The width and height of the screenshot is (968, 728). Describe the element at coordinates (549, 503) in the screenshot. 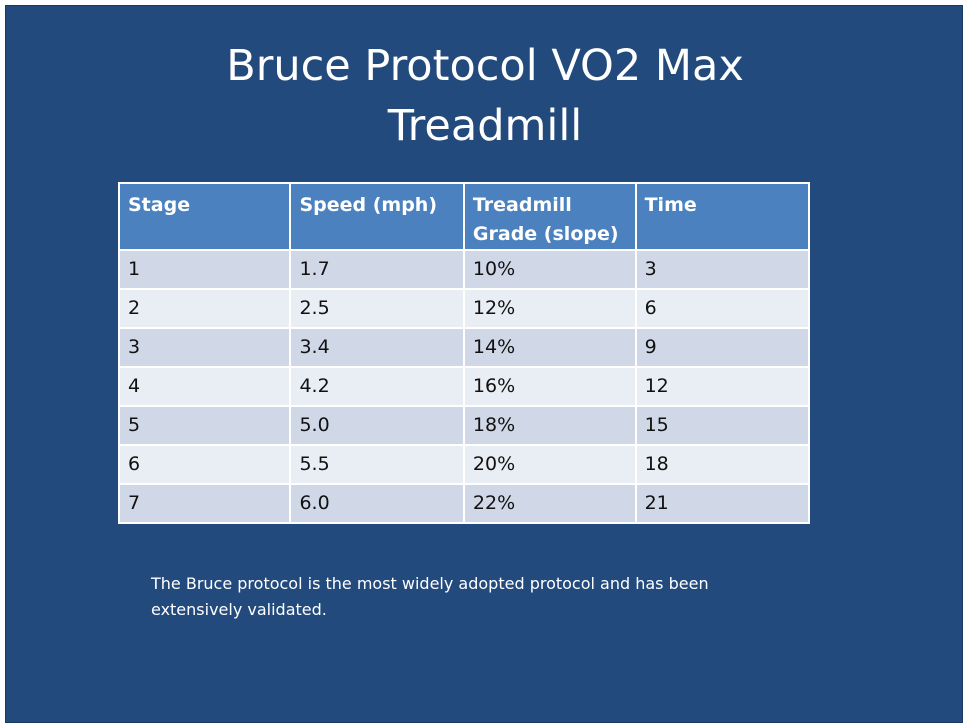

I see `cell-grade: 22%` at that location.